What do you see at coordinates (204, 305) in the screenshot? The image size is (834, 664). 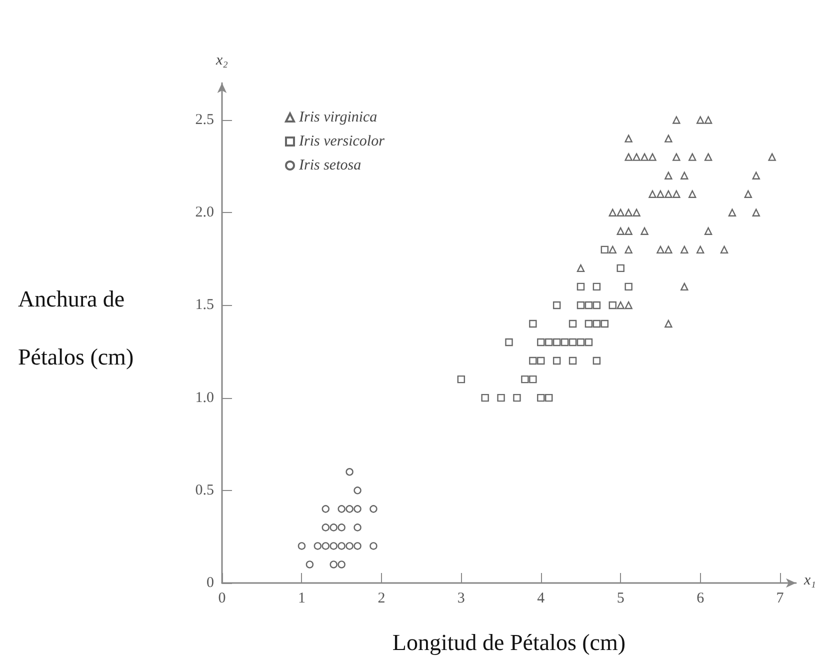 I see `y-tick-label: 1.5` at bounding box center [204, 305].